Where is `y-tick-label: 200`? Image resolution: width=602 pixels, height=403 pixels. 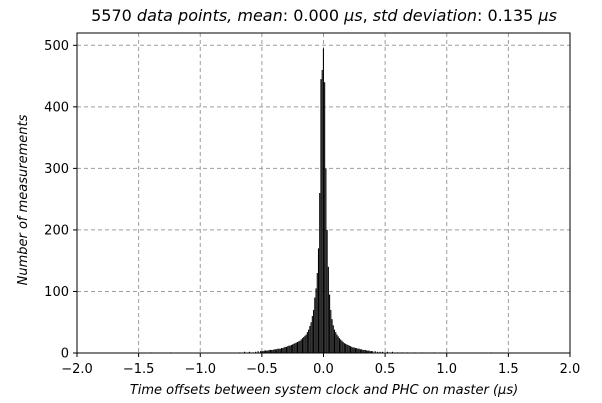 y-tick-label: 200 is located at coordinates (56, 230).